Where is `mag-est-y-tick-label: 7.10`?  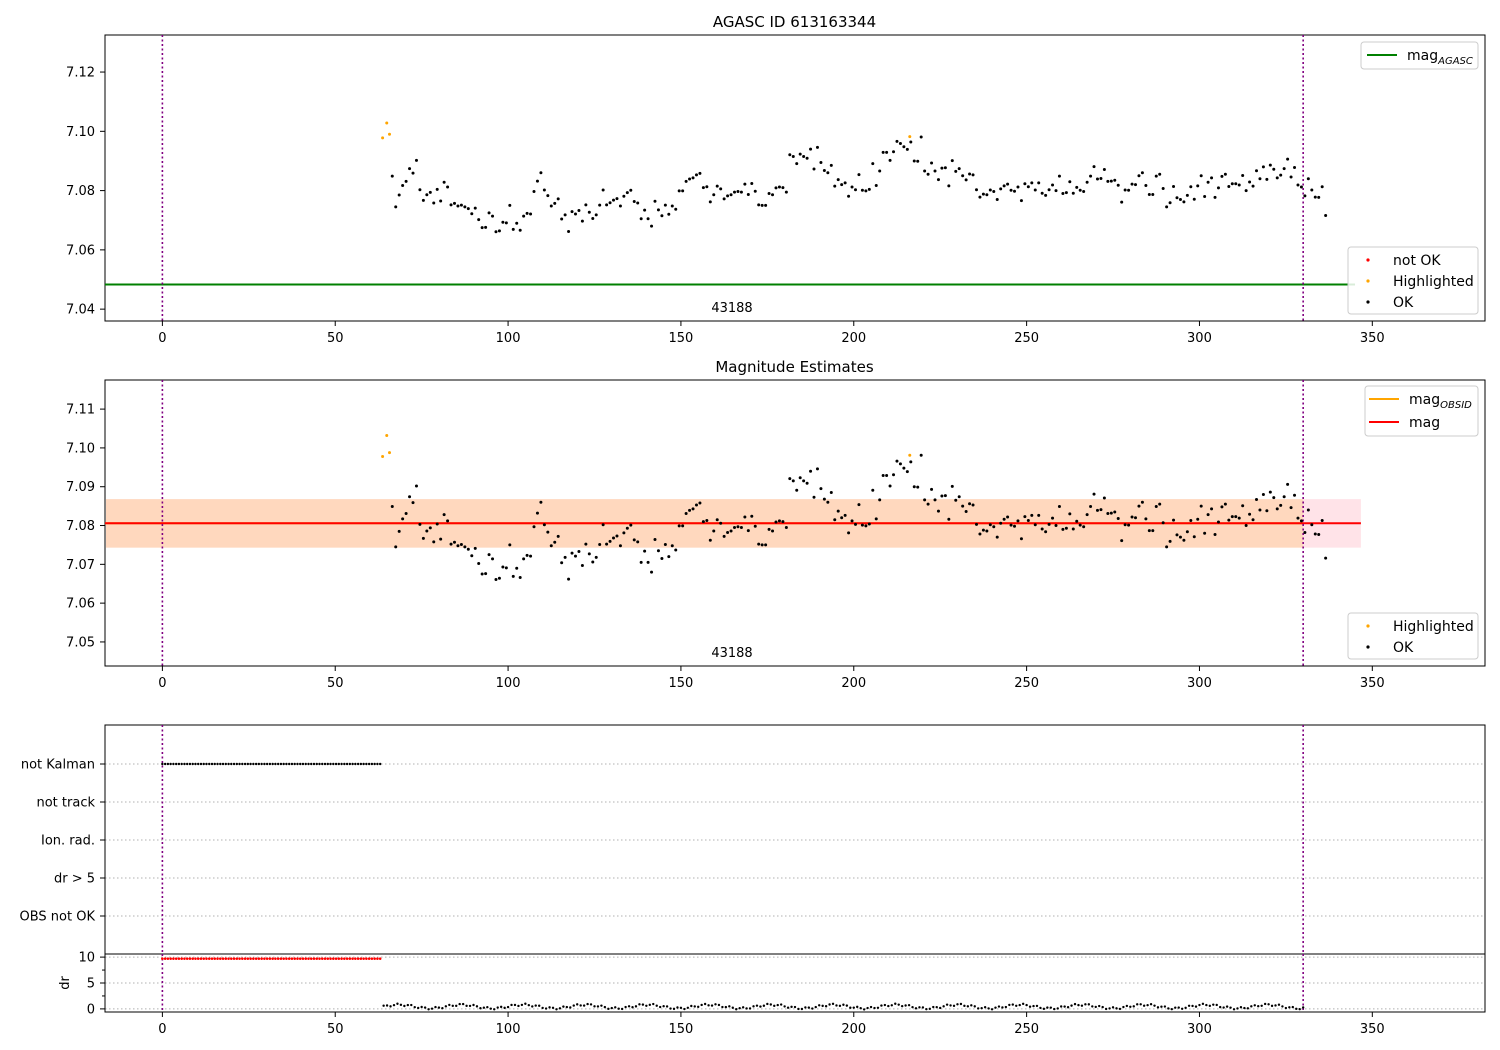 mag-est-y-tick-label: 7.10 is located at coordinates (80, 448).